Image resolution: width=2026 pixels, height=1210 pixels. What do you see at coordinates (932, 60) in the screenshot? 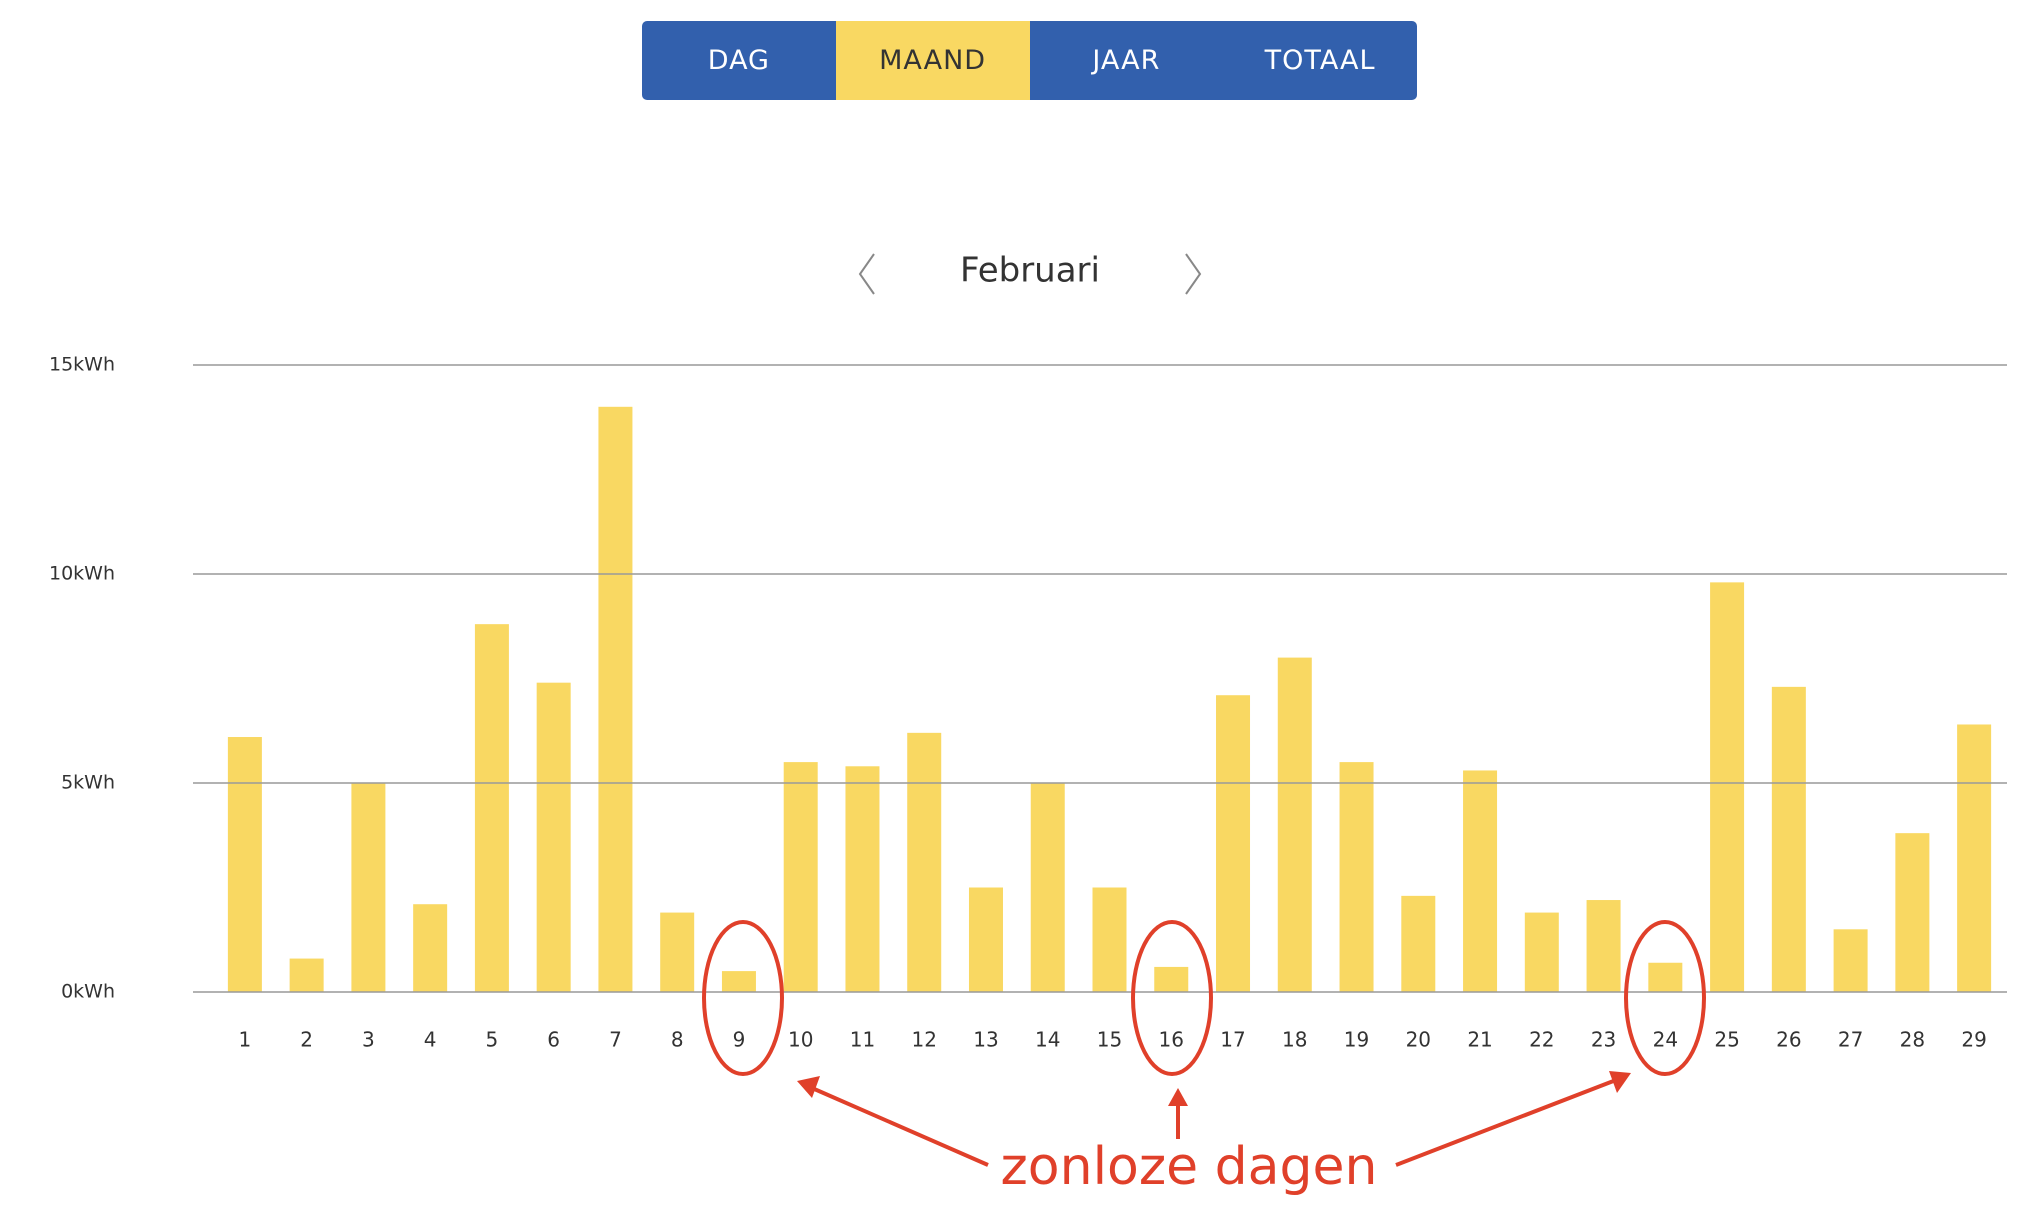
I see `tab: MAAND` at bounding box center [932, 60].